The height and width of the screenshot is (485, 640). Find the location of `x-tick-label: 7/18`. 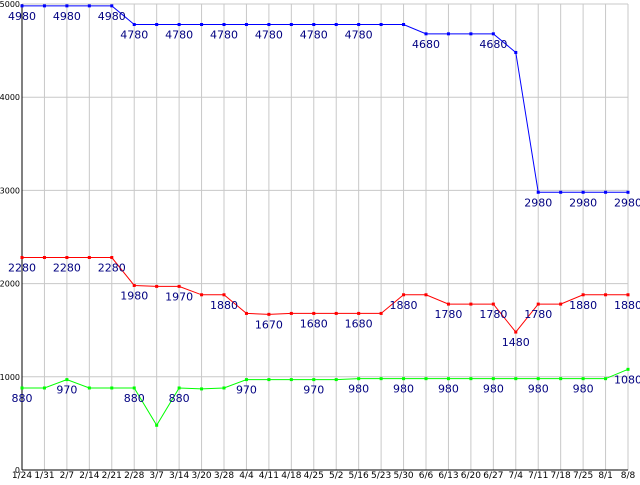

x-tick-label: 7/18 is located at coordinates (561, 475).